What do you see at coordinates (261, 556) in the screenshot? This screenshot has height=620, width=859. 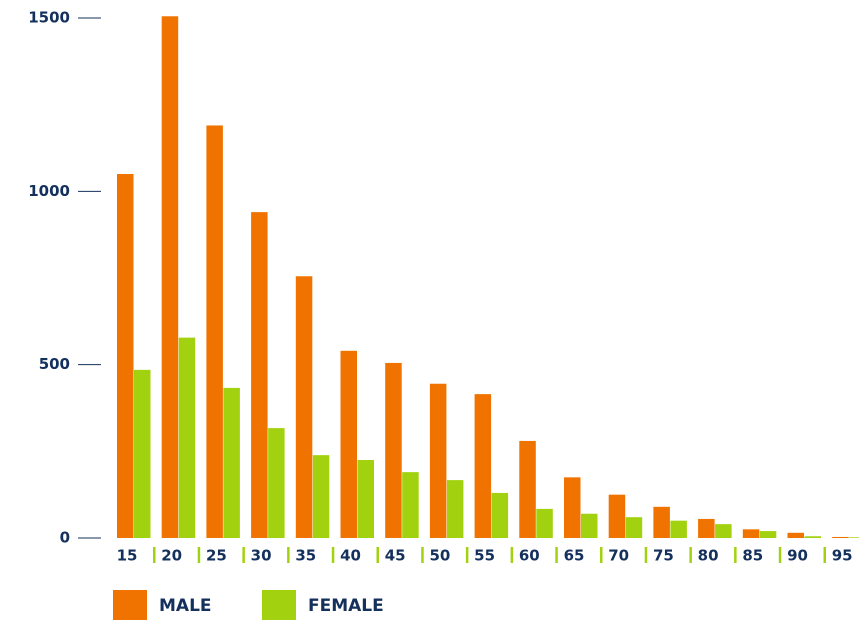 I see `x-tick-label: 30` at bounding box center [261, 556].